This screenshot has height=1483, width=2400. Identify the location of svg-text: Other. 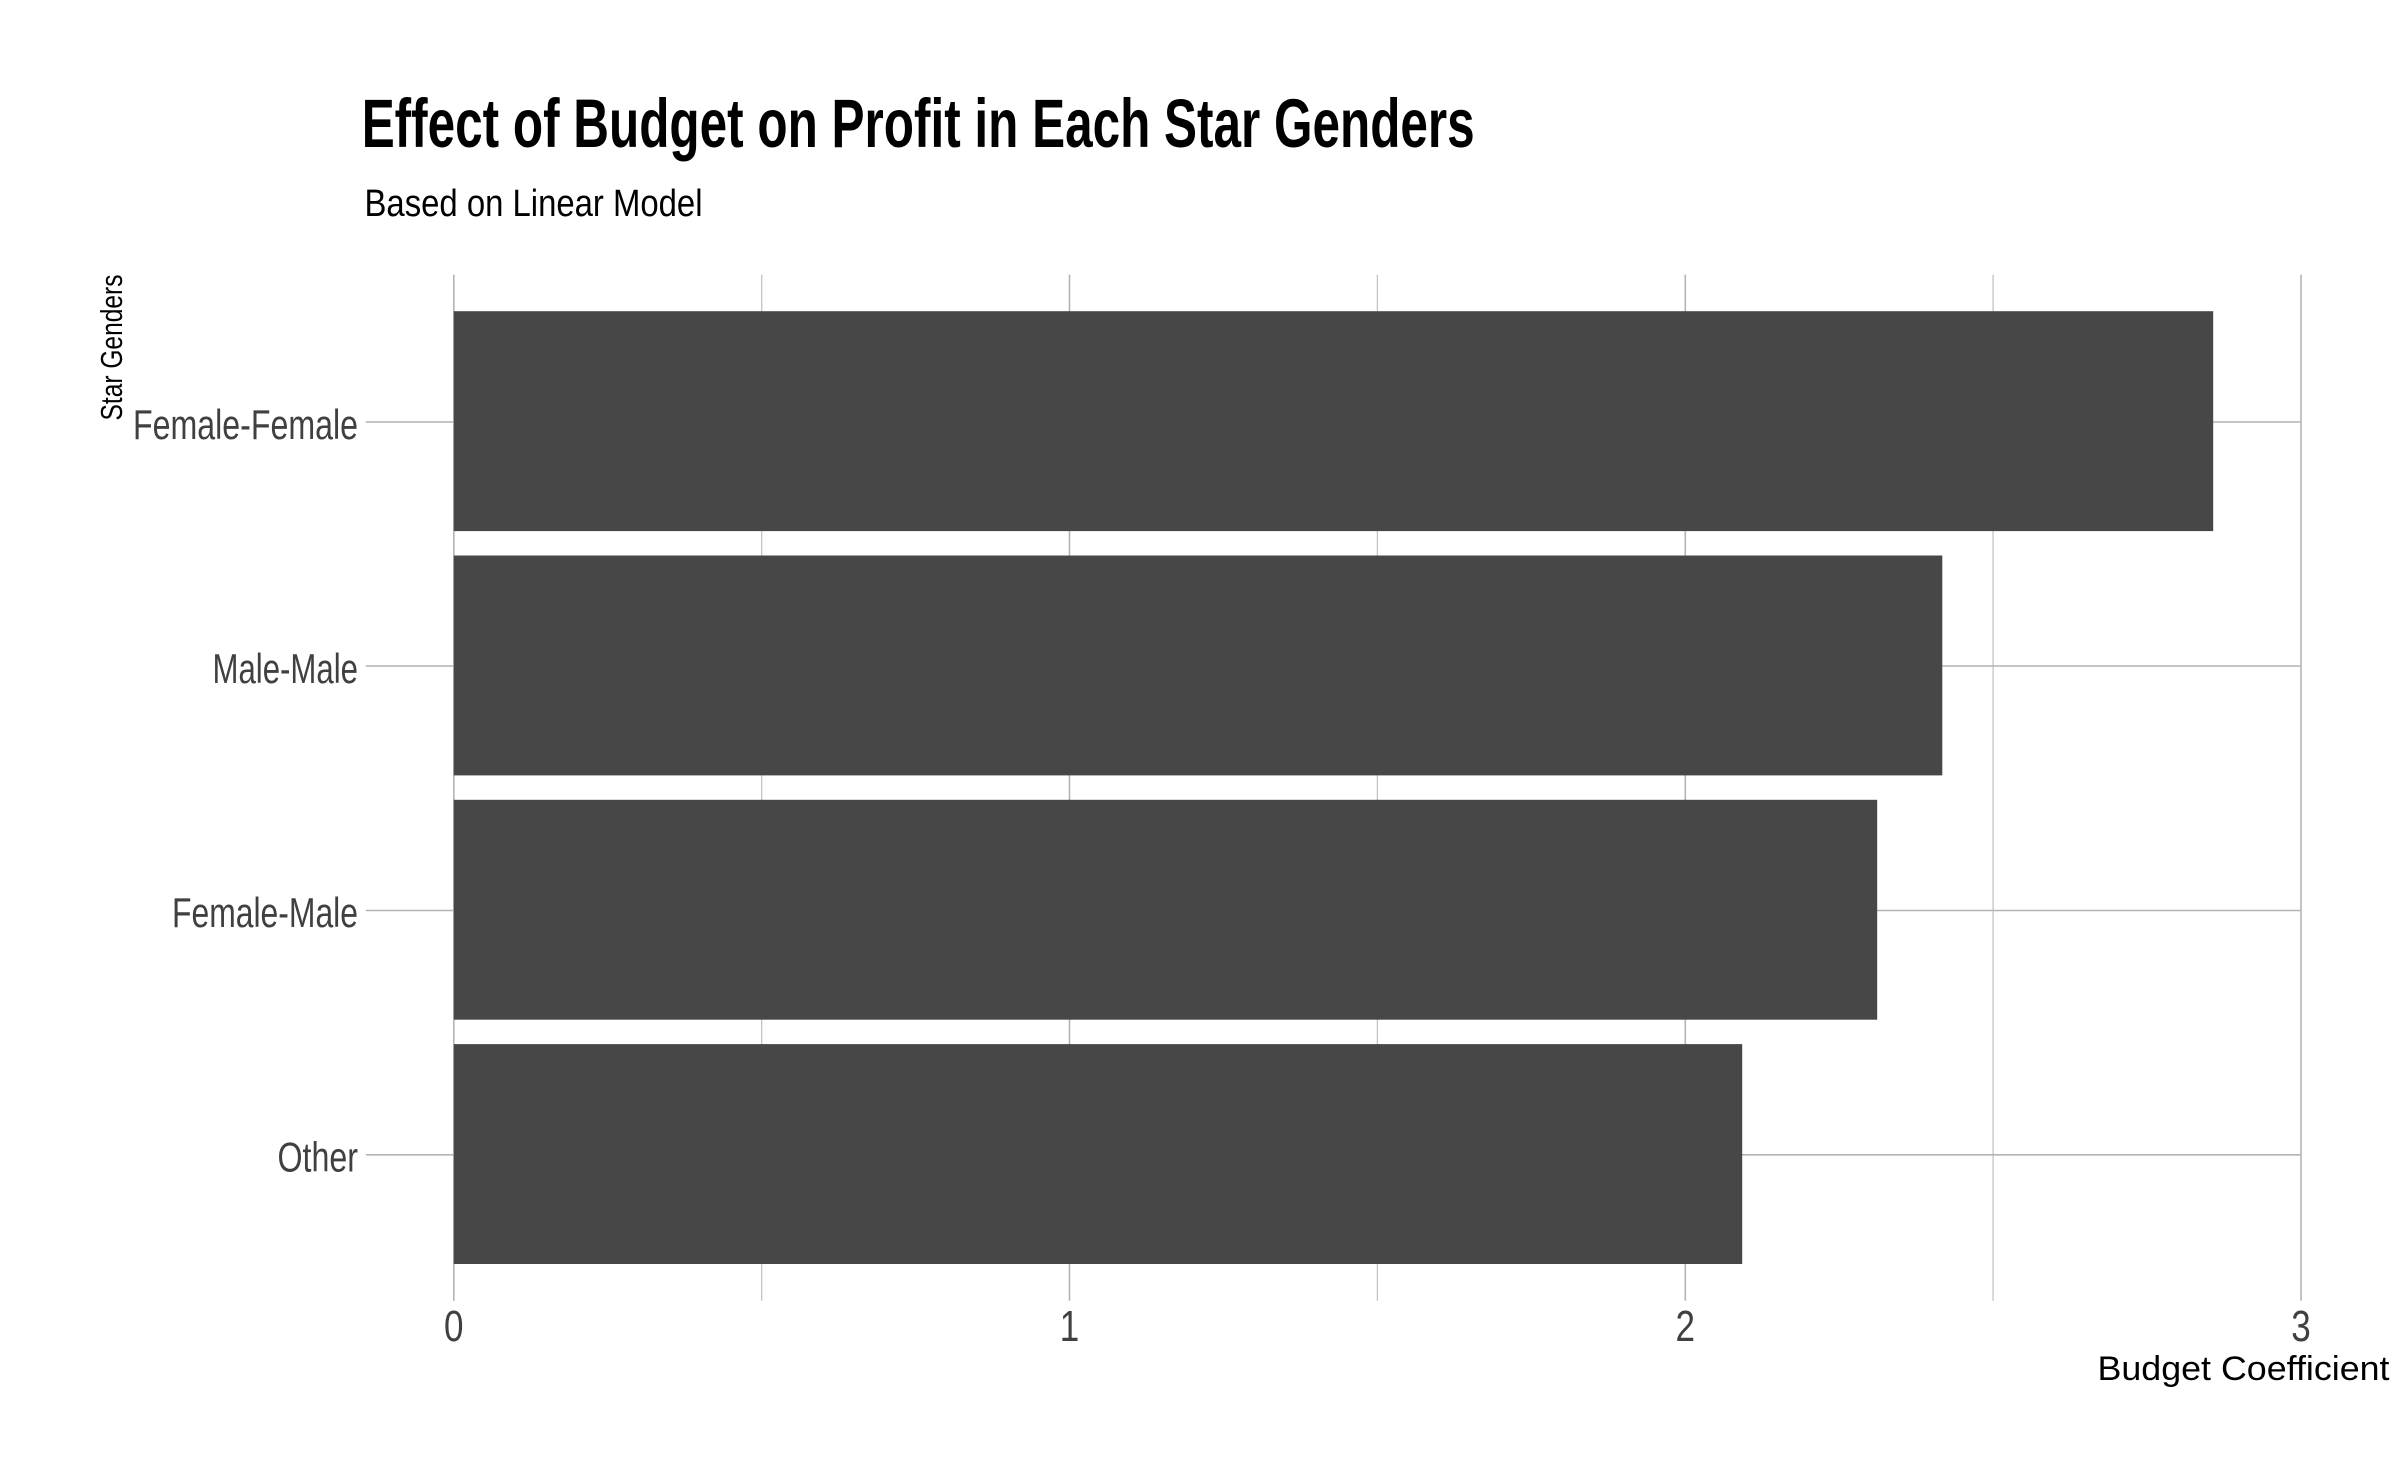
(318, 1157).